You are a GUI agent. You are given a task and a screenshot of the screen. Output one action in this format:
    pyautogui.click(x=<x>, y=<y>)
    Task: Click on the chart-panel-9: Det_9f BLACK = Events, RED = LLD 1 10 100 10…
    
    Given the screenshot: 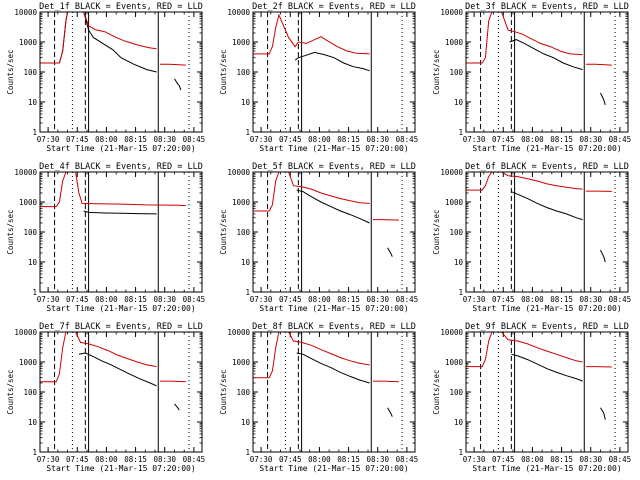 What is the action you would take?
    pyautogui.click(x=531, y=397)
    